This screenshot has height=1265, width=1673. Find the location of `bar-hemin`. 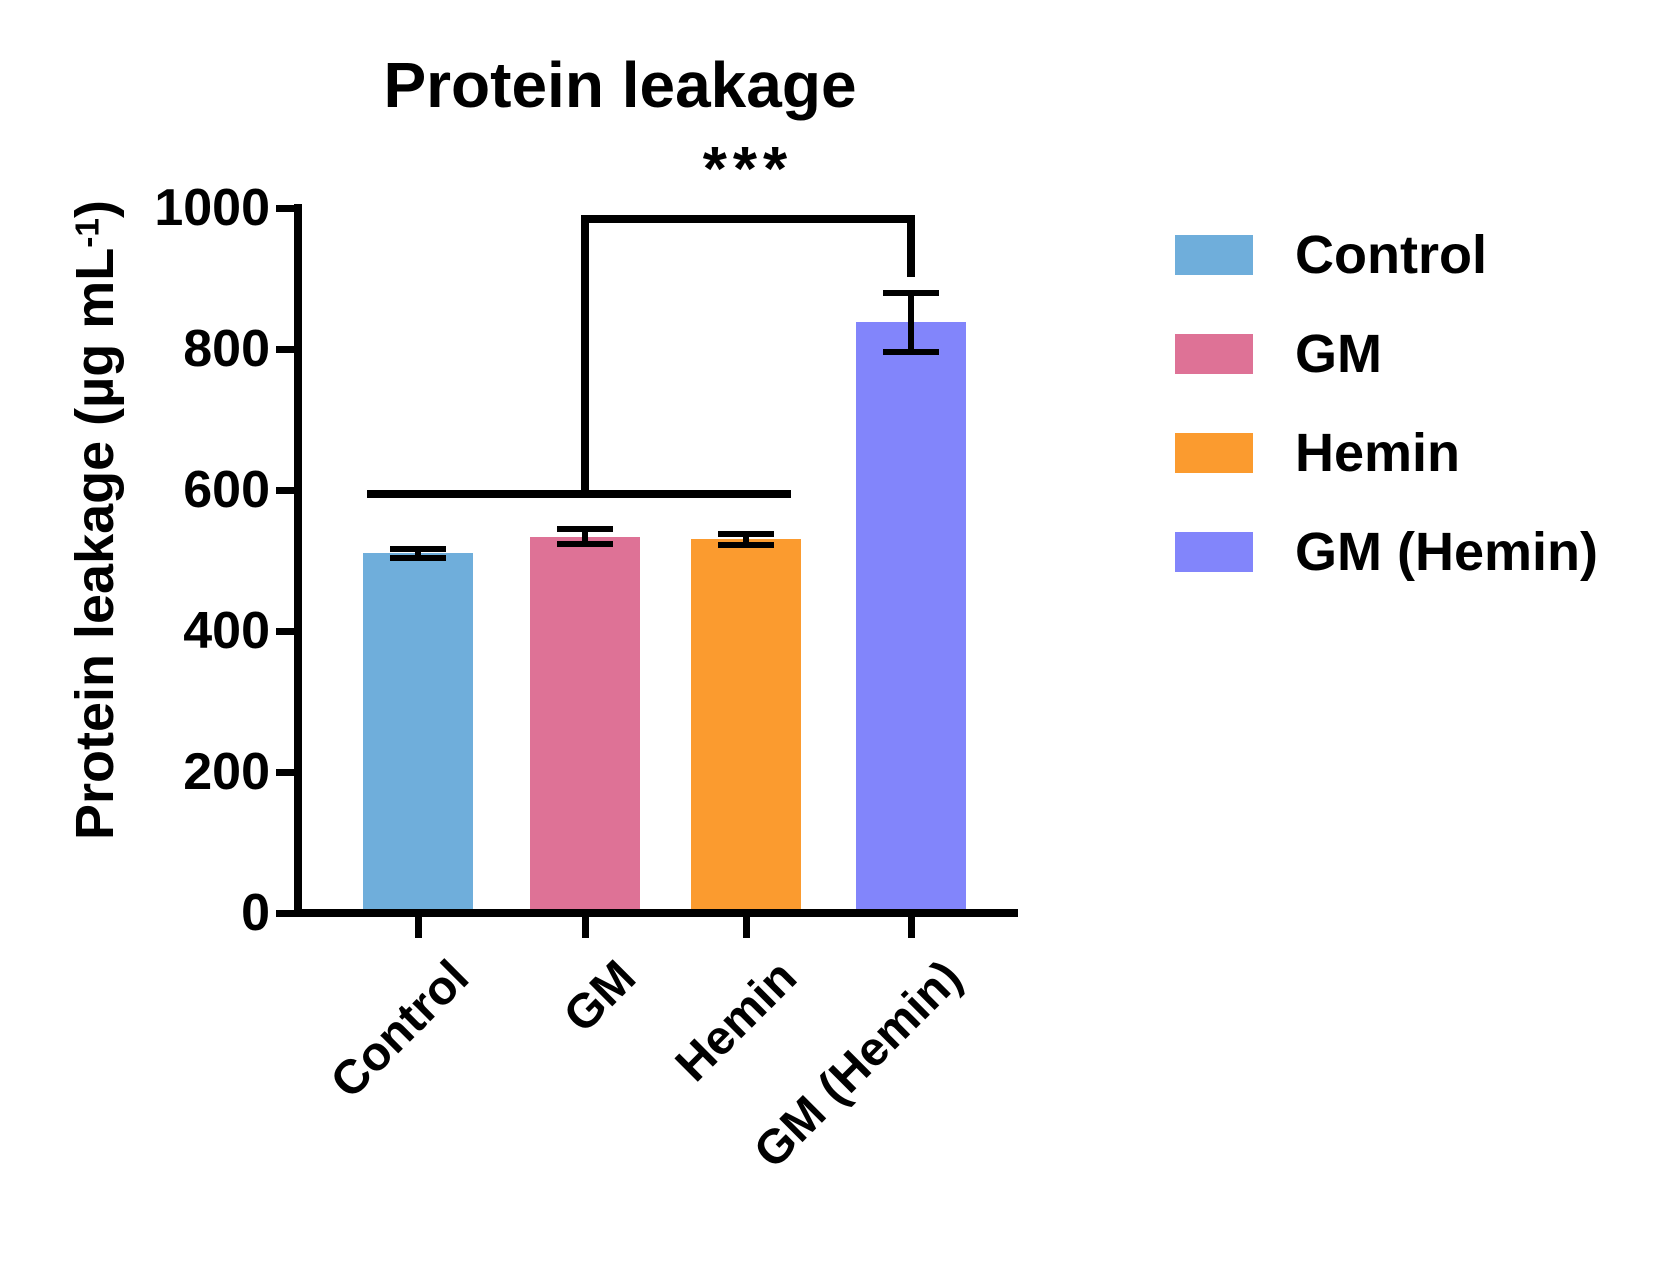

bar-hemin is located at coordinates (746, 724).